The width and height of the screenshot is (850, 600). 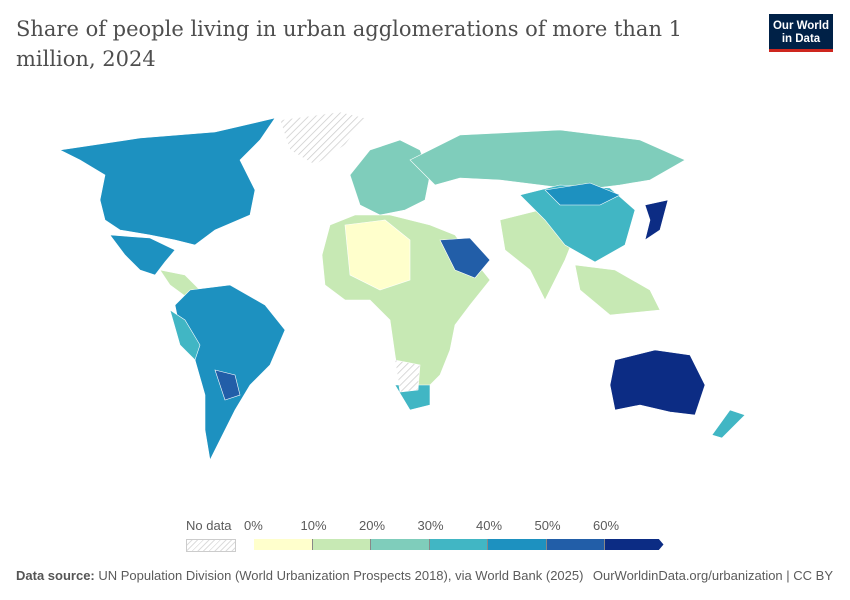 What do you see at coordinates (209, 525) in the screenshot?
I see `no-data-label: No data` at bounding box center [209, 525].